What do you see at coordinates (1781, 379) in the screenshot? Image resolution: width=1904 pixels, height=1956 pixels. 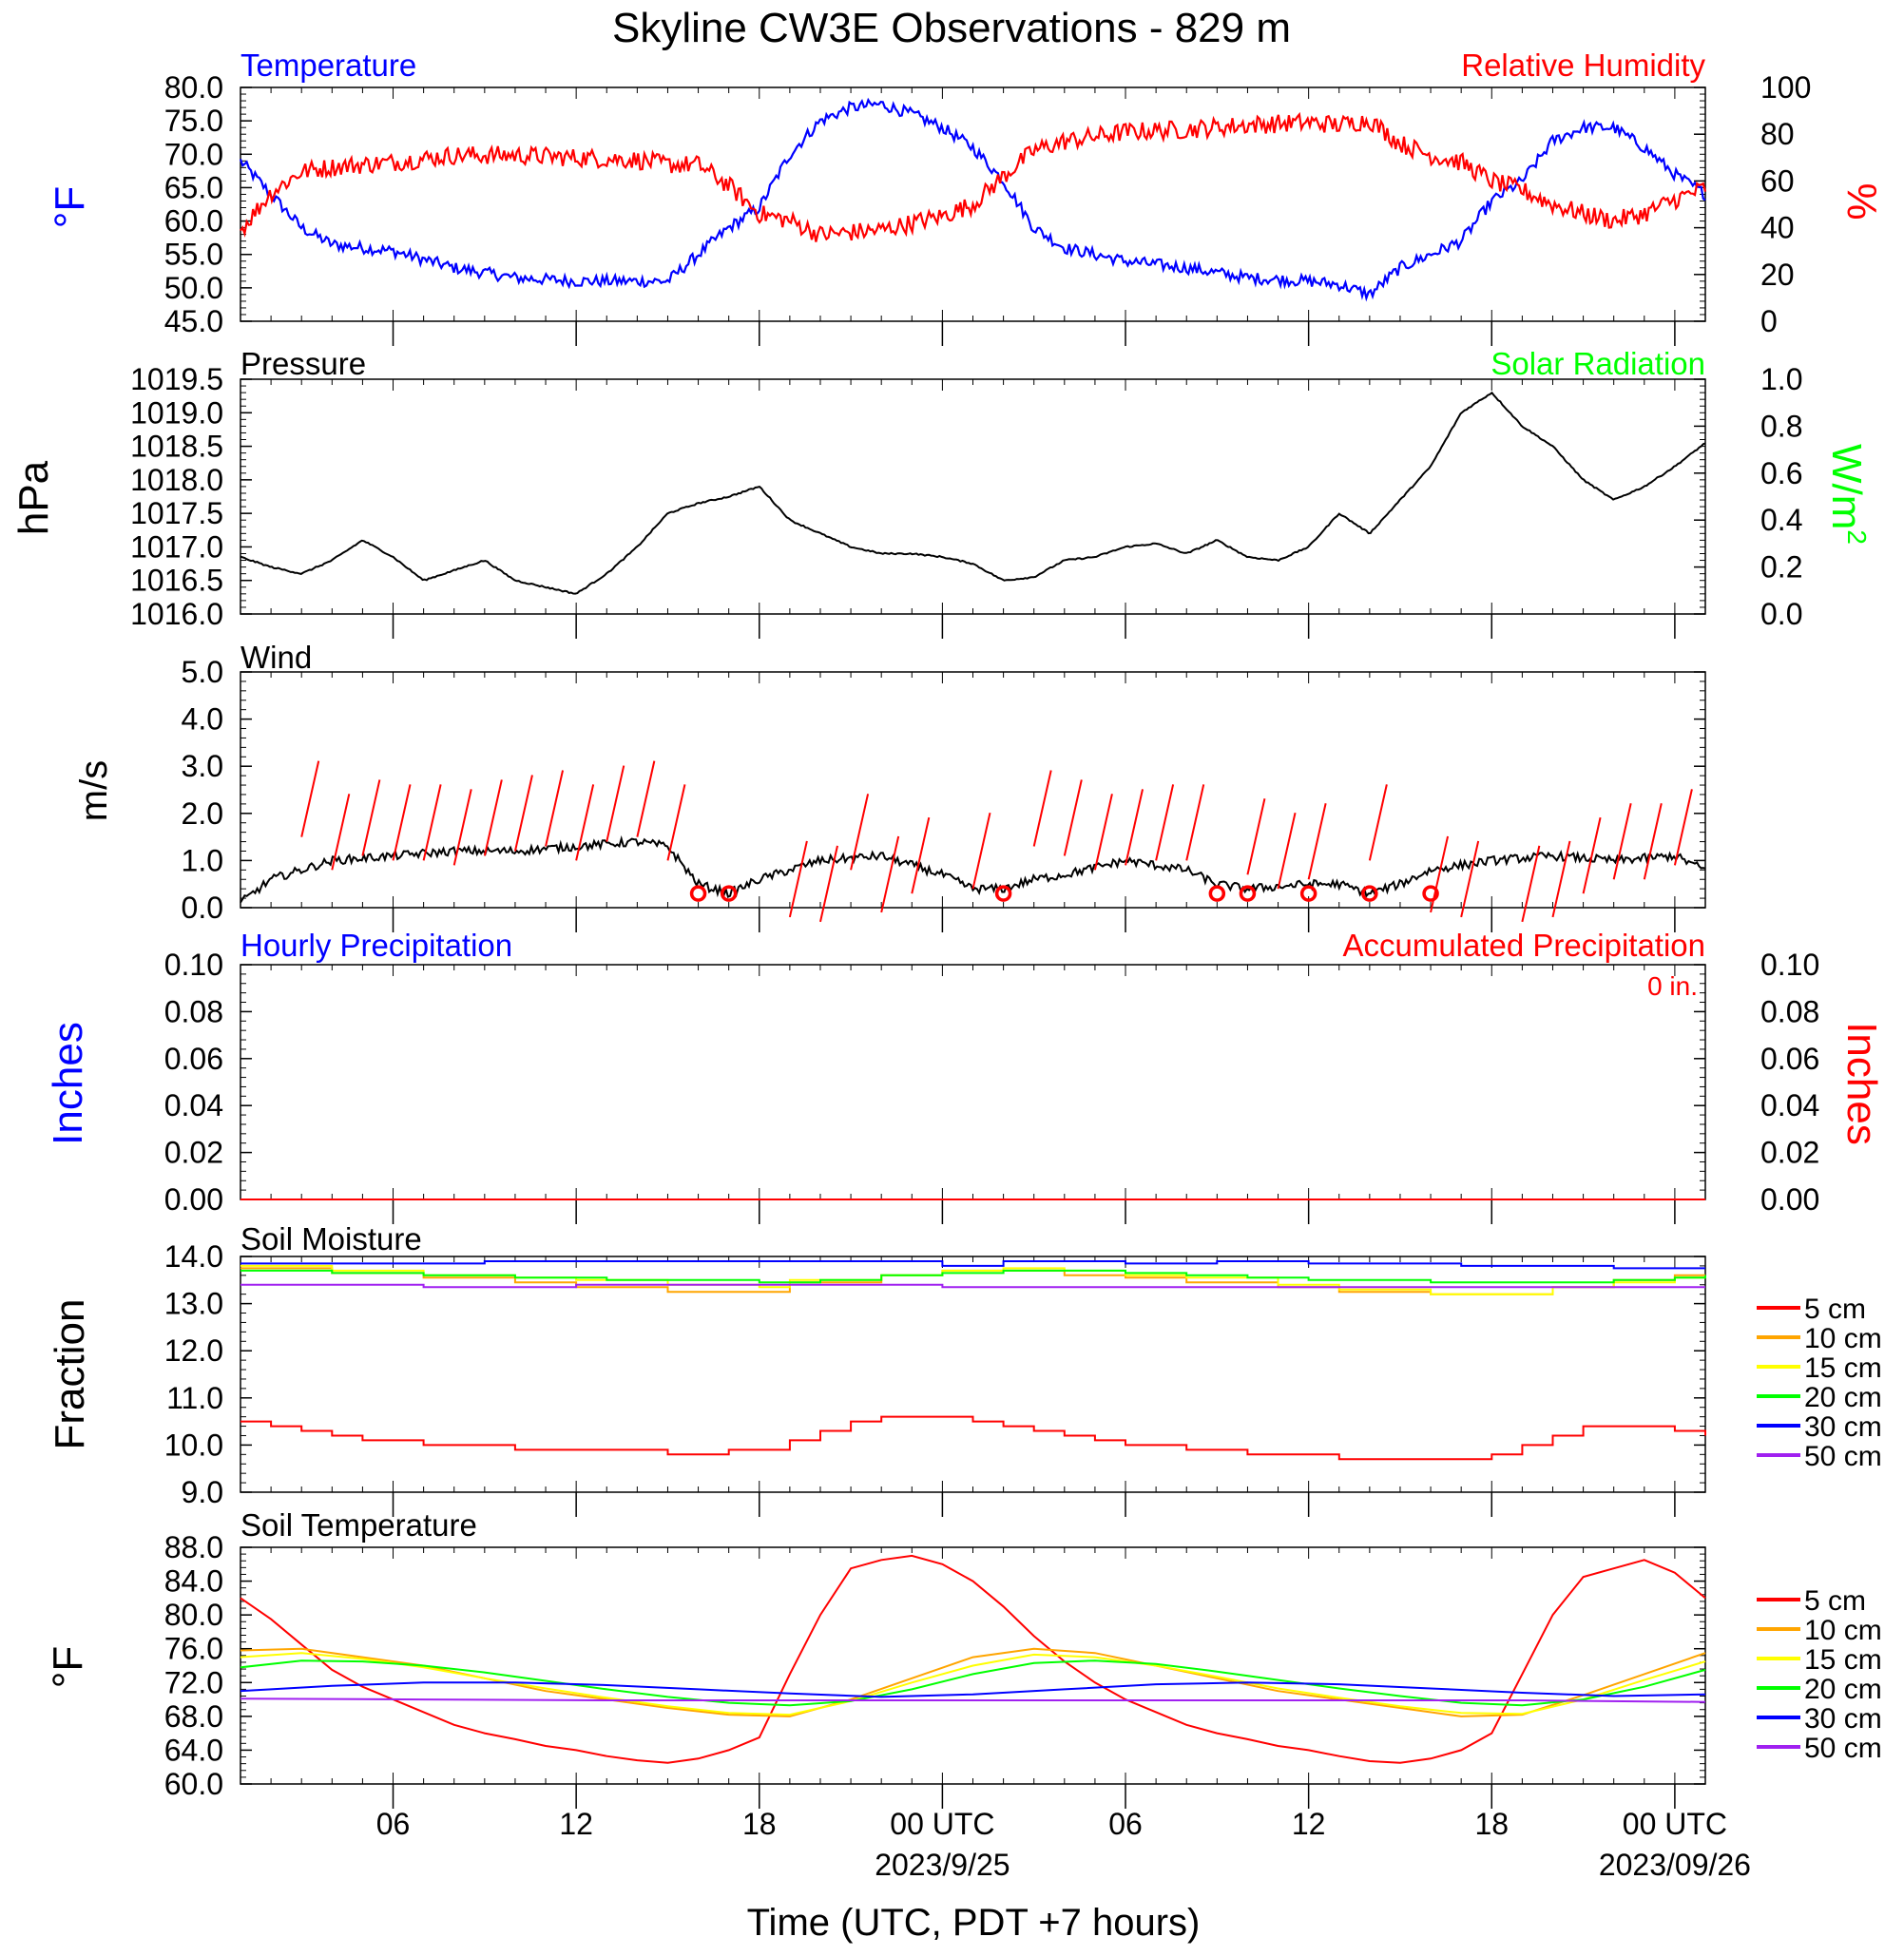 I see `pressure-ytick-right-label: 1.0` at bounding box center [1781, 379].